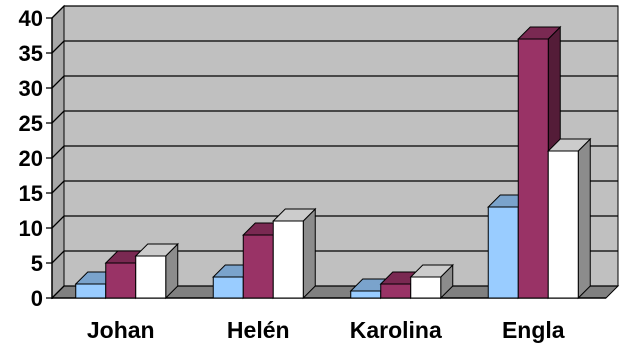 The image size is (622, 345). What do you see at coordinates (258, 330) in the screenshot?
I see `x-tick-label-1: Helén` at bounding box center [258, 330].